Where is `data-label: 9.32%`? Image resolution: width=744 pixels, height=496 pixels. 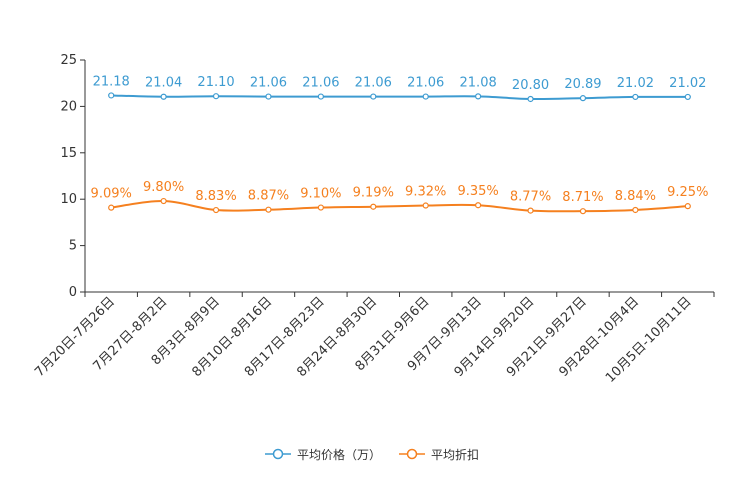 data-label: 9.32% is located at coordinates (425, 192).